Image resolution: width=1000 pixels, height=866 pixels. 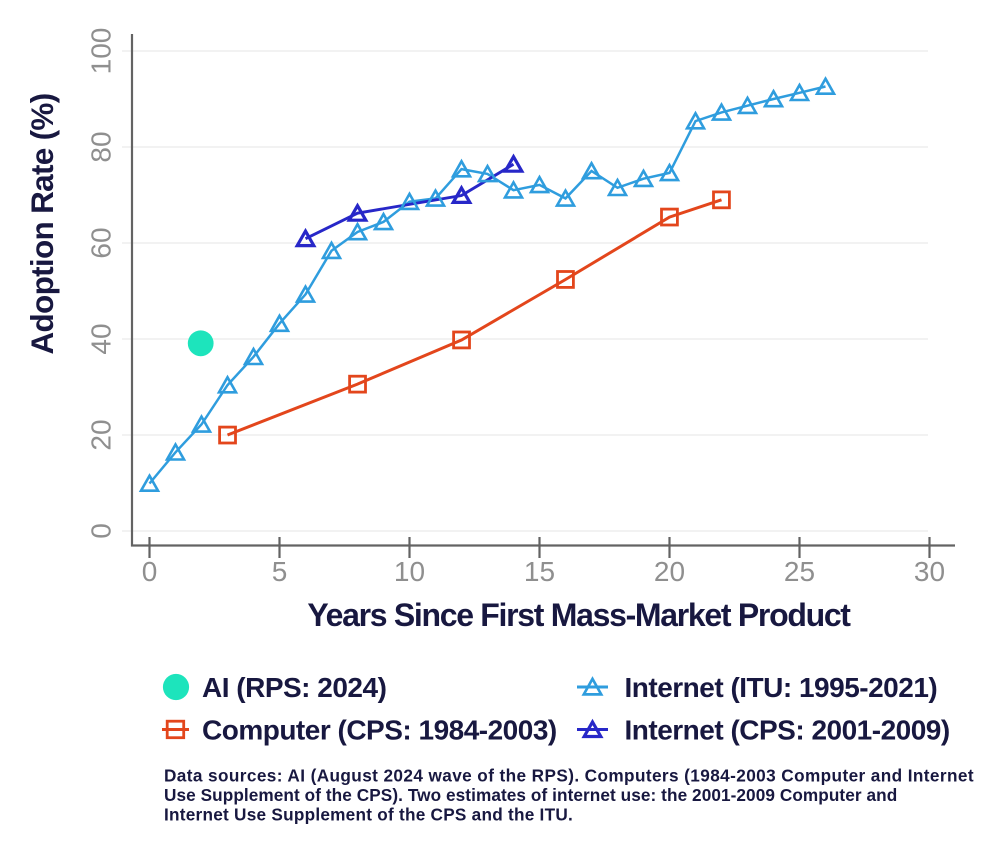 What do you see at coordinates (42, 223) in the screenshot?
I see `svg-text: Adoption Rate (%)` at bounding box center [42, 223].